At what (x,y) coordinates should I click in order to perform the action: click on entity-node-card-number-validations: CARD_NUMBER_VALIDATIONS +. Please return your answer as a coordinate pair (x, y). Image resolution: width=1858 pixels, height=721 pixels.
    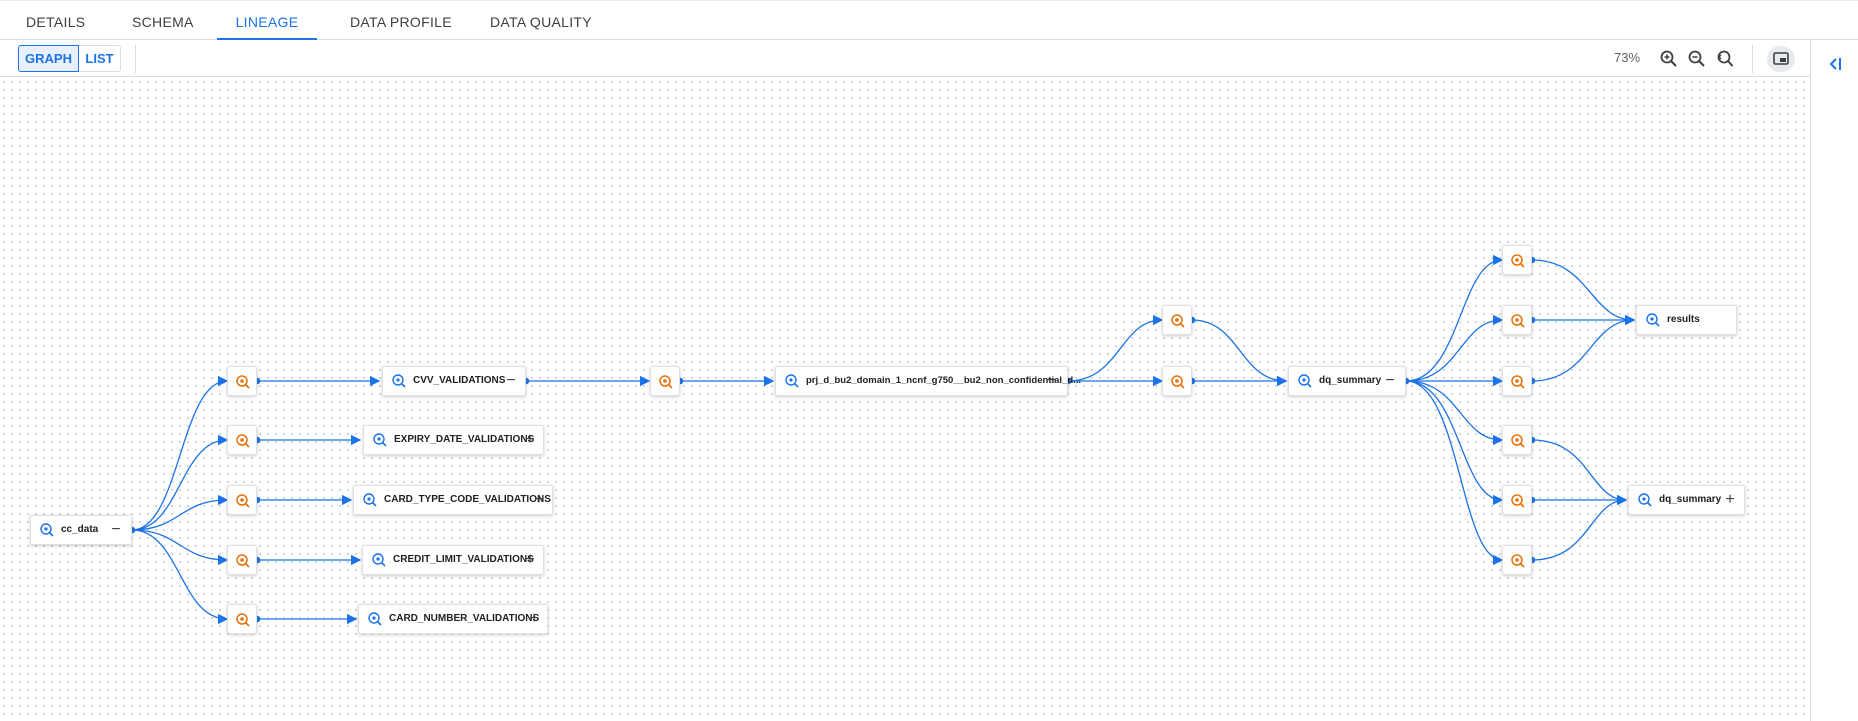
    Looking at the image, I should click on (453, 619).